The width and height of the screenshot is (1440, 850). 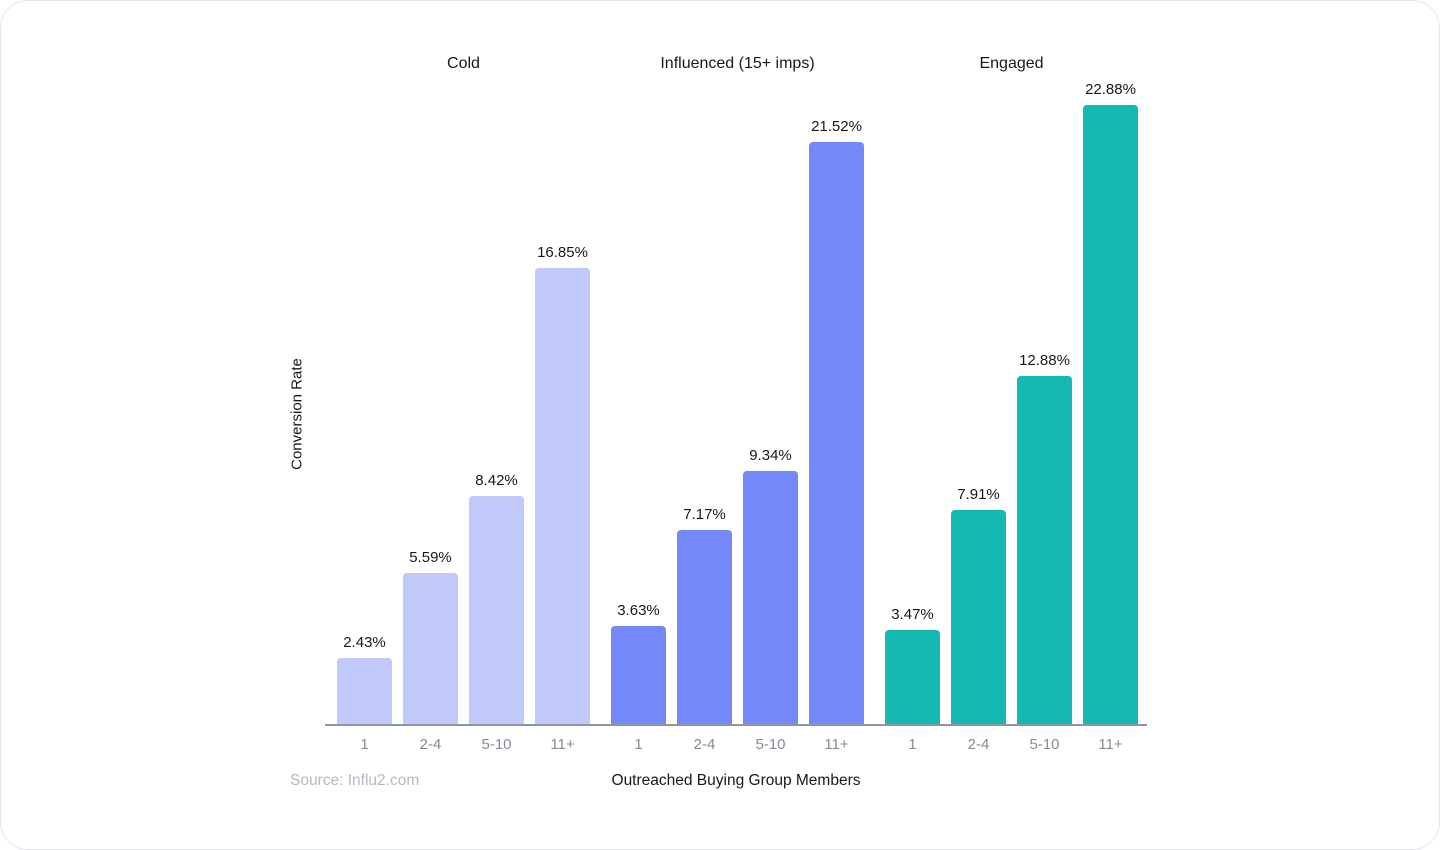 What do you see at coordinates (978, 494) in the screenshot?
I see `bar-value-label: 7.91%` at bounding box center [978, 494].